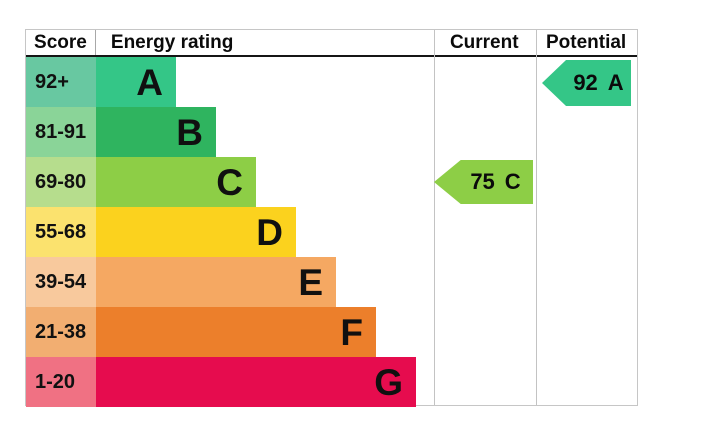 Image resolution: width=703 pixels, height=424 pixels. What do you see at coordinates (331, 82) in the screenshot?
I see `band-row-a: 92+ A` at bounding box center [331, 82].